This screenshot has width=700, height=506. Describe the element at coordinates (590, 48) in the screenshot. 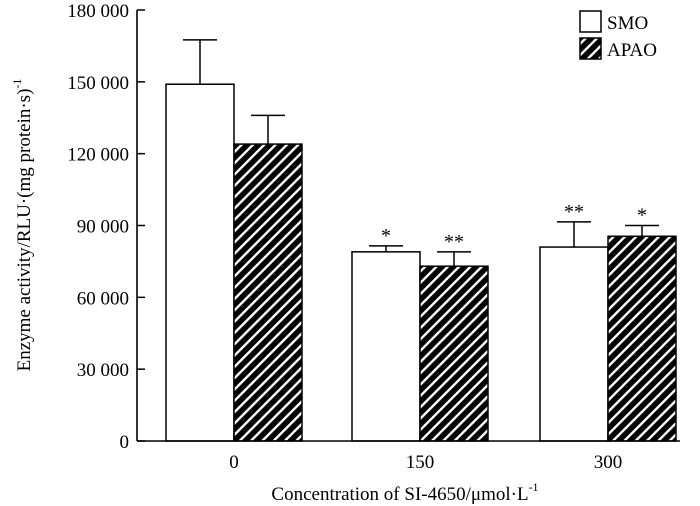

I see `legend-swatch-apao` at that location.